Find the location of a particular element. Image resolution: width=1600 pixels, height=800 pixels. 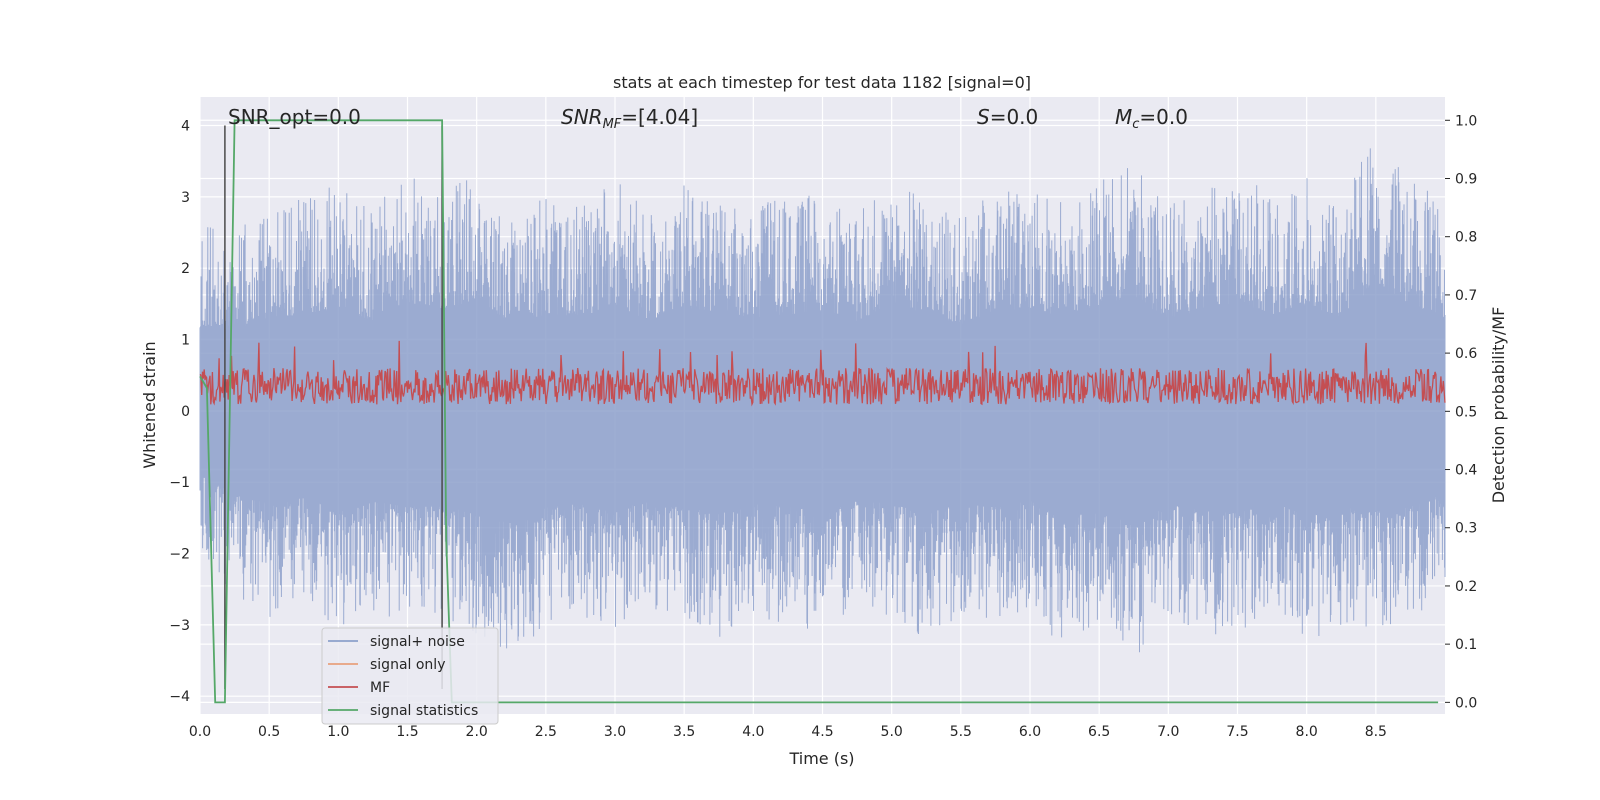

y-right-tick-label: 0.4 is located at coordinates (1466, 471).